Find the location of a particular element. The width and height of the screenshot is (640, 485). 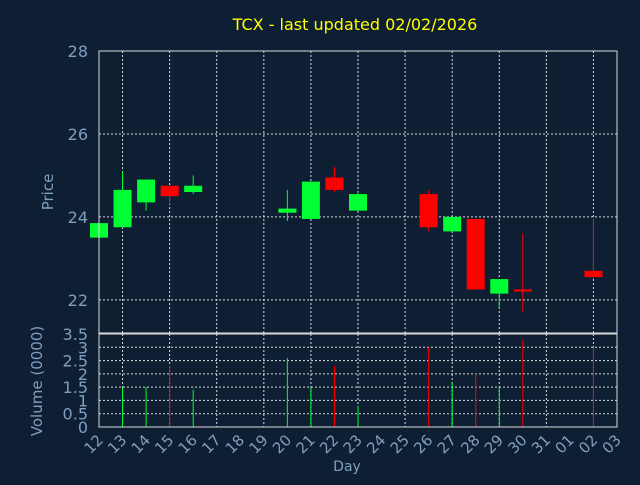

day-tick-label: 17 is located at coordinates (211, 444).